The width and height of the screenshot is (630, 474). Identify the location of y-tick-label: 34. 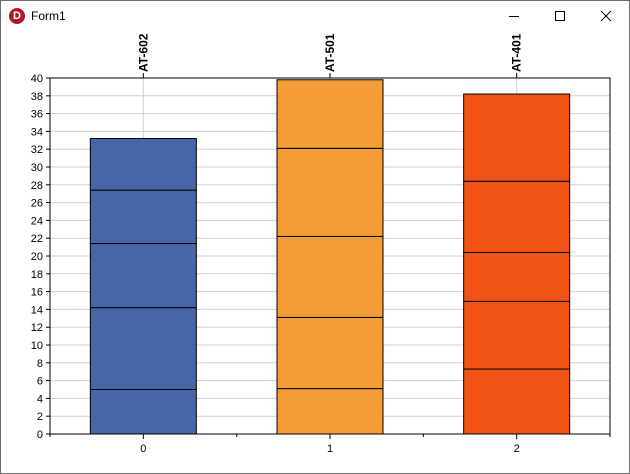
(37, 132).